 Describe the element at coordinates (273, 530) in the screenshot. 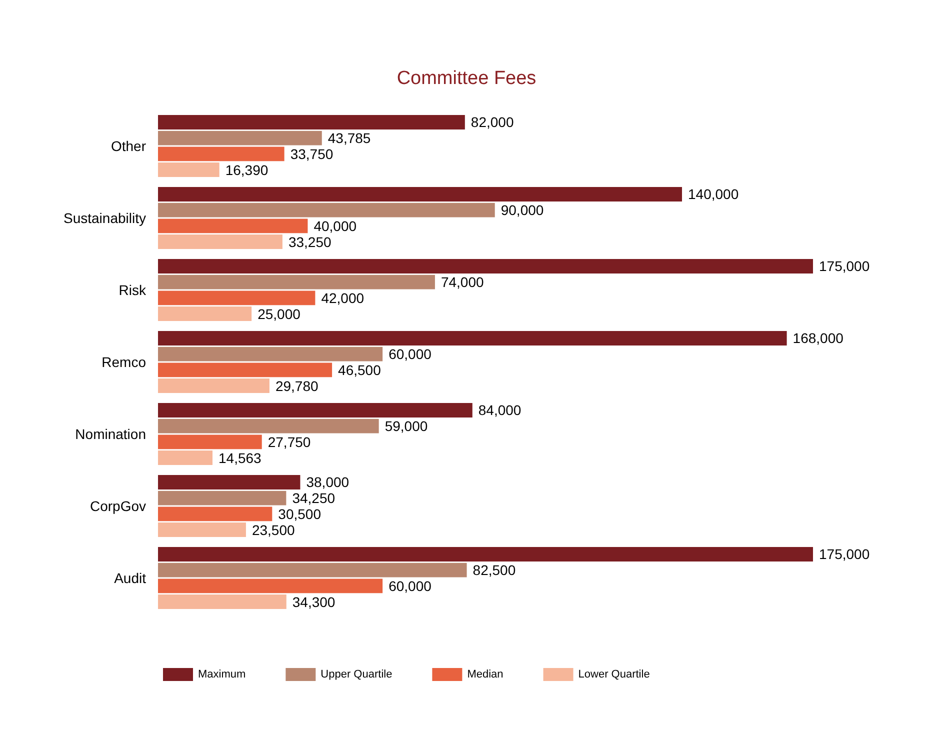

I see `data-label: 23,500` at that location.